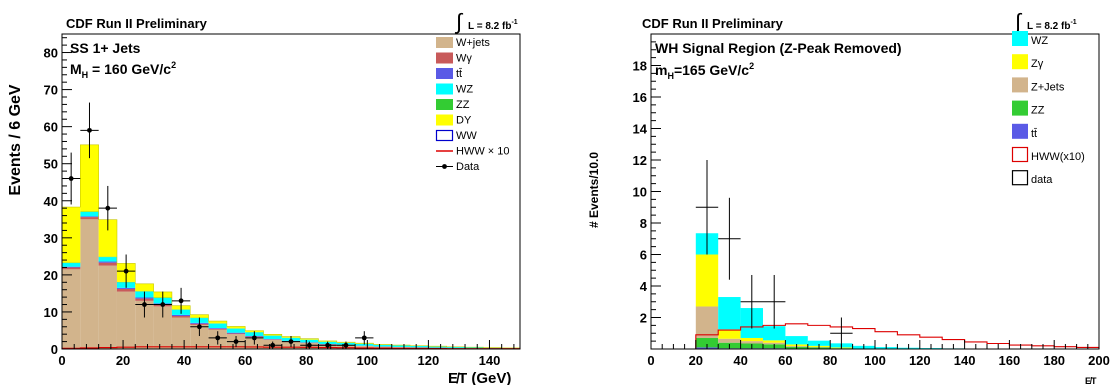 This screenshot has width=1115, height=385. I want to click on subtitle-text: = 160 GeV/c, so click(129, 69).